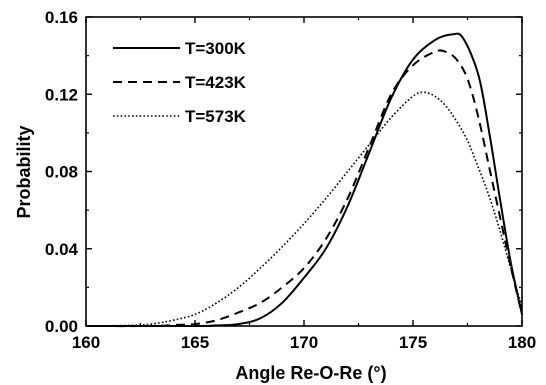  I want to click on y-axis-title: Probability, so click(24, 171).